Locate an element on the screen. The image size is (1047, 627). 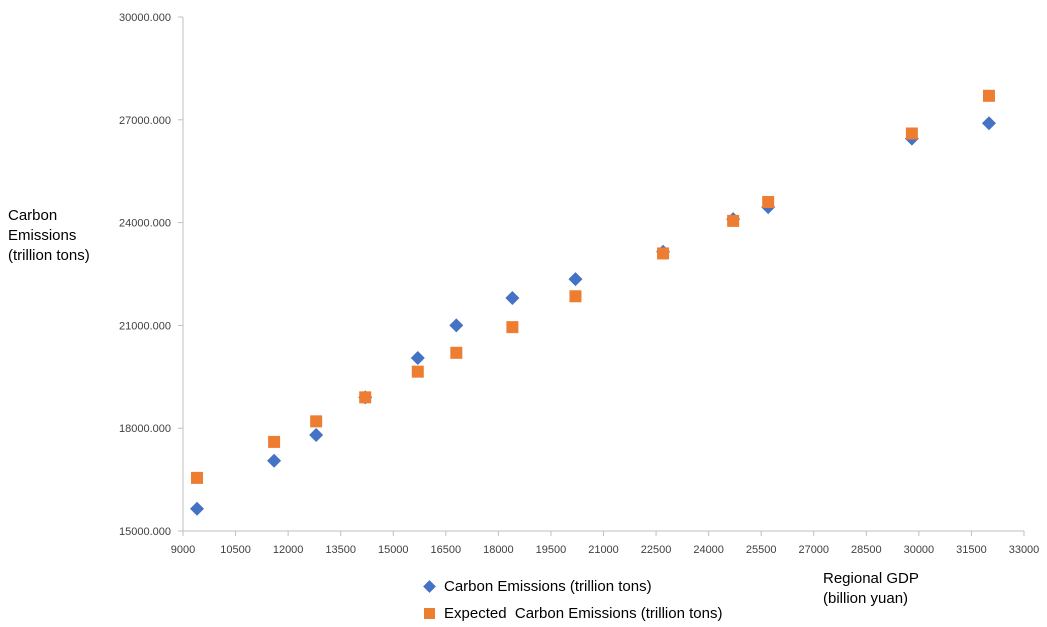
x-tick-label: 16500 is located at coordinates (446, 550).